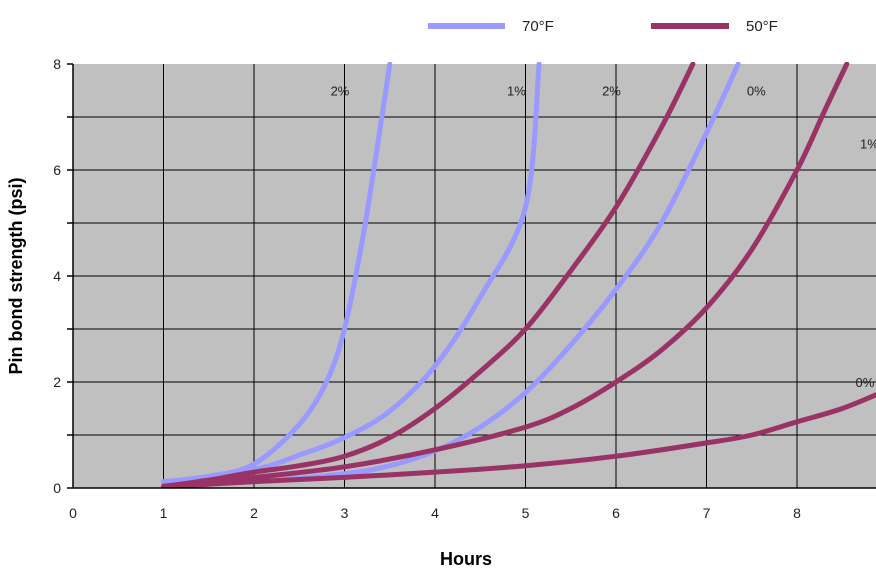  What do you see at coordinates (797, 513) in the screenshot?
I see `x-tick-label: 8` at bounding box center [797, 513].